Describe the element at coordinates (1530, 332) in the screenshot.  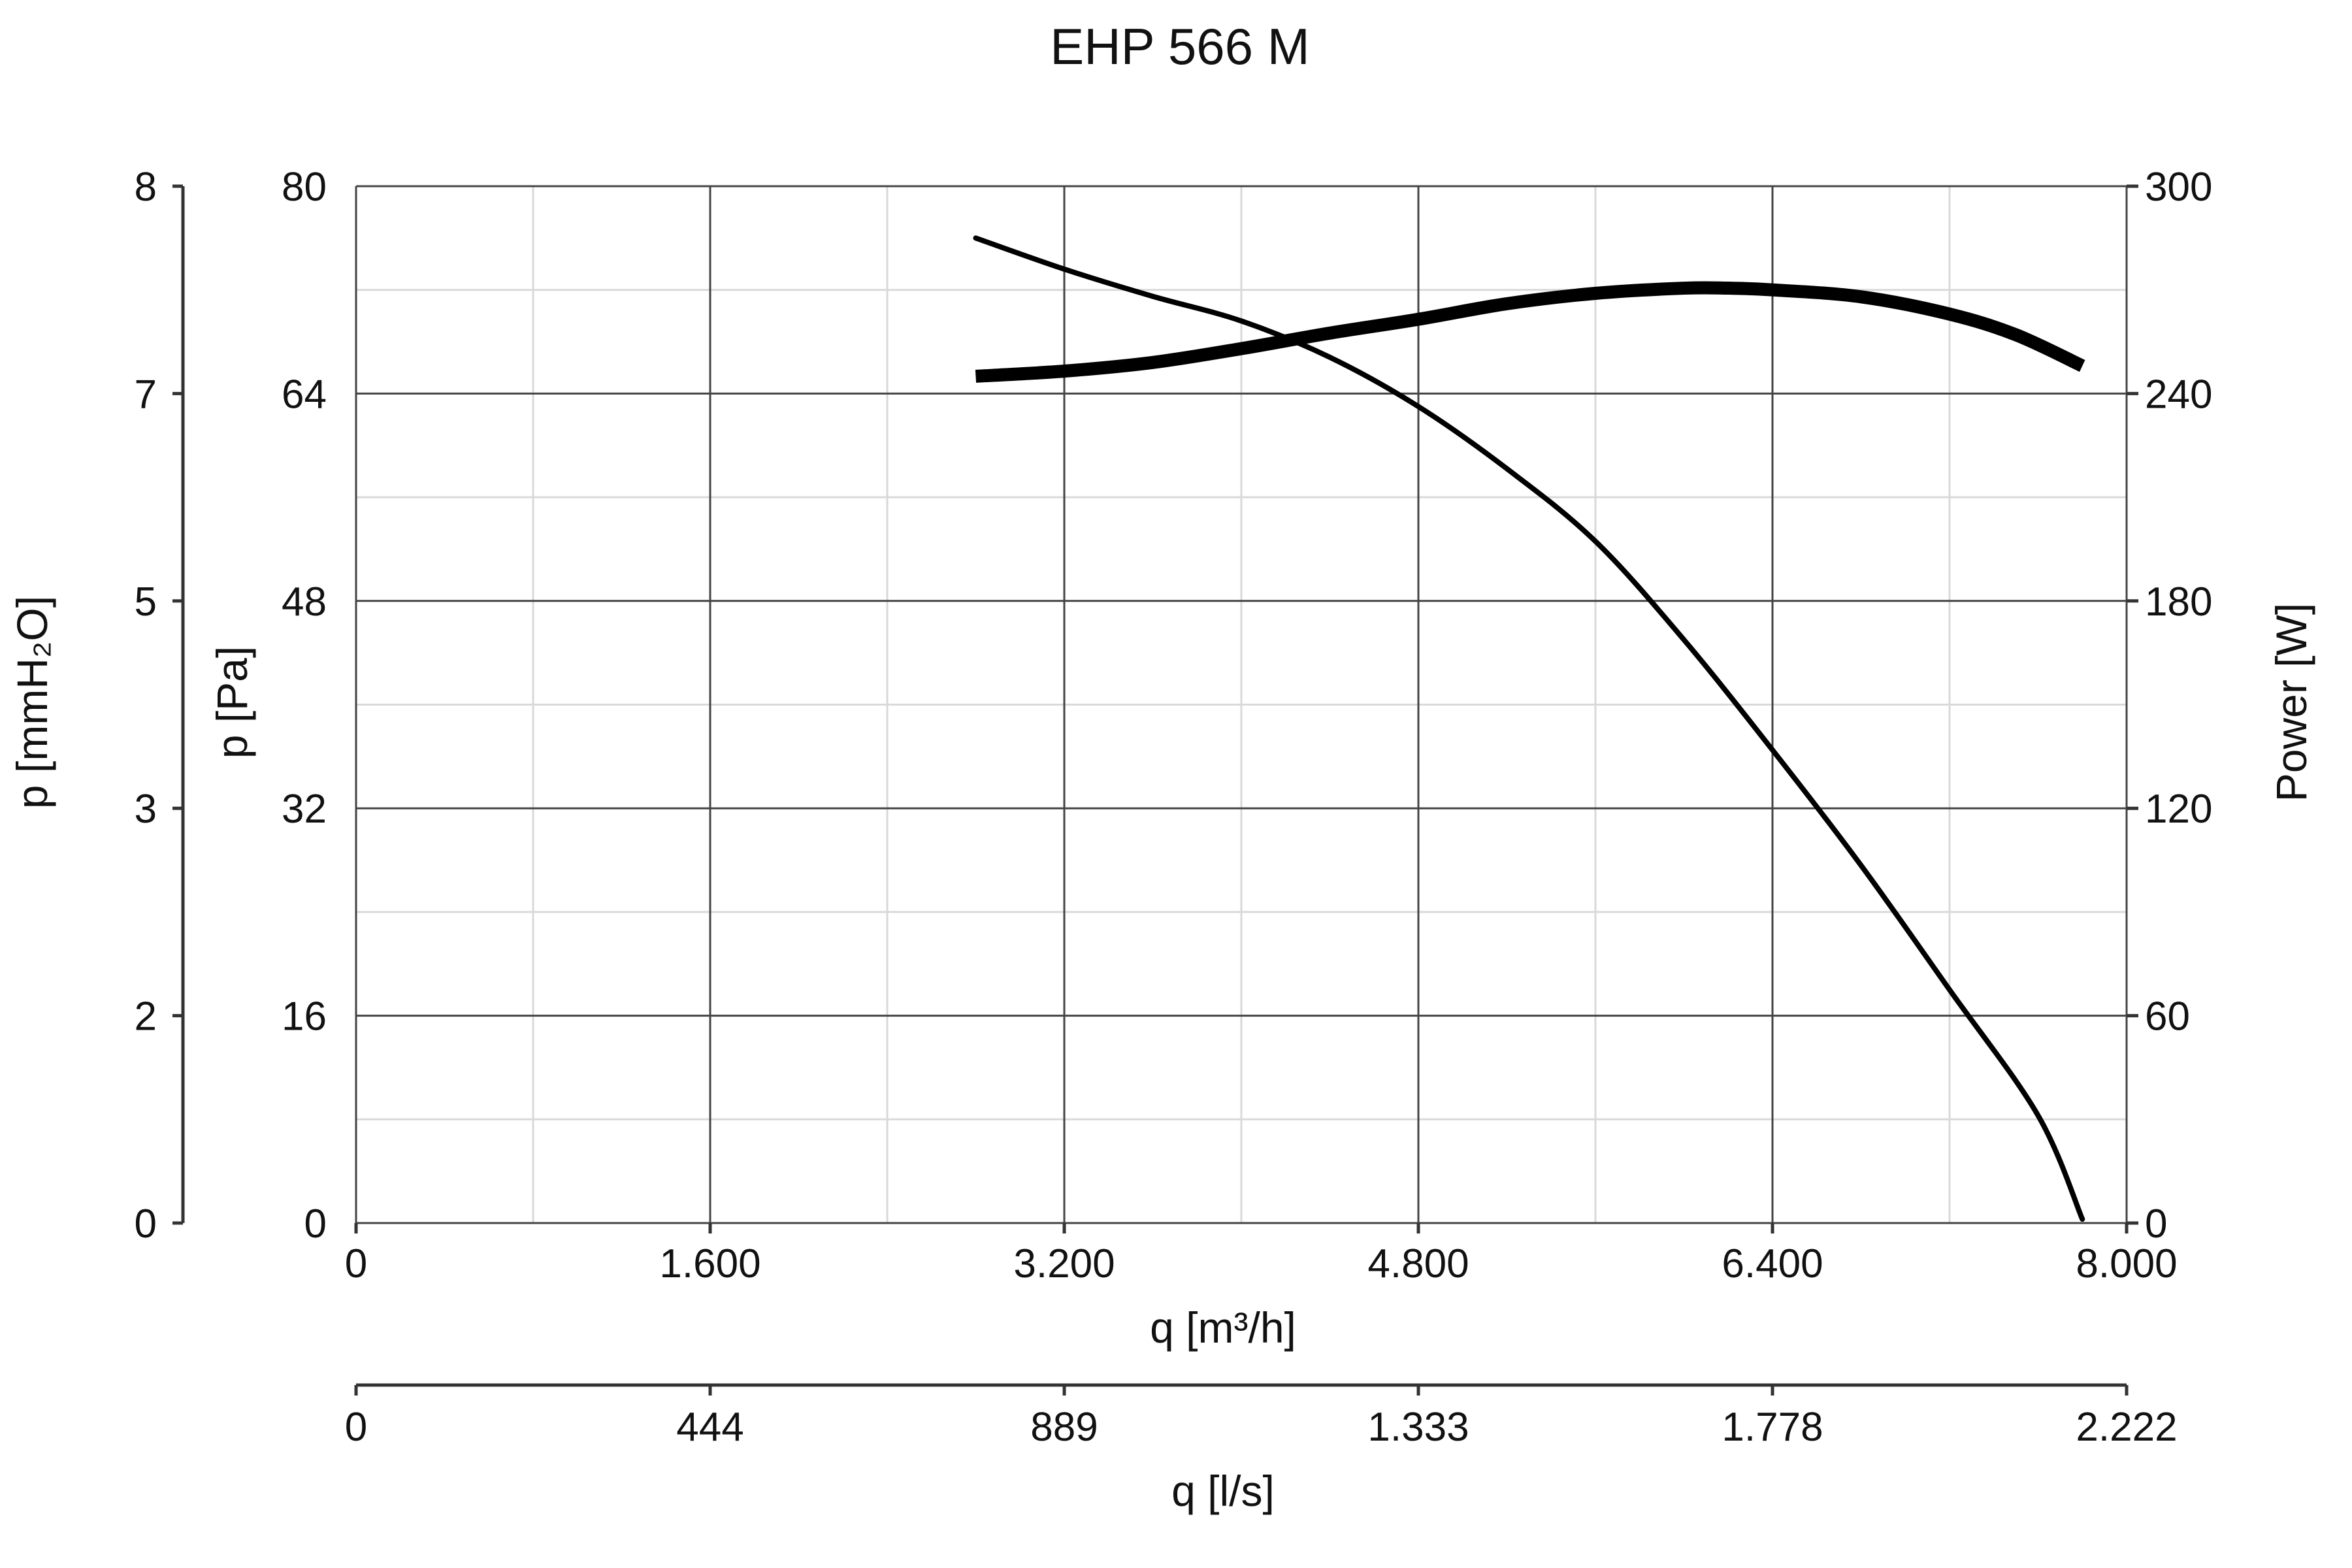
I see `power-curve` at that location.